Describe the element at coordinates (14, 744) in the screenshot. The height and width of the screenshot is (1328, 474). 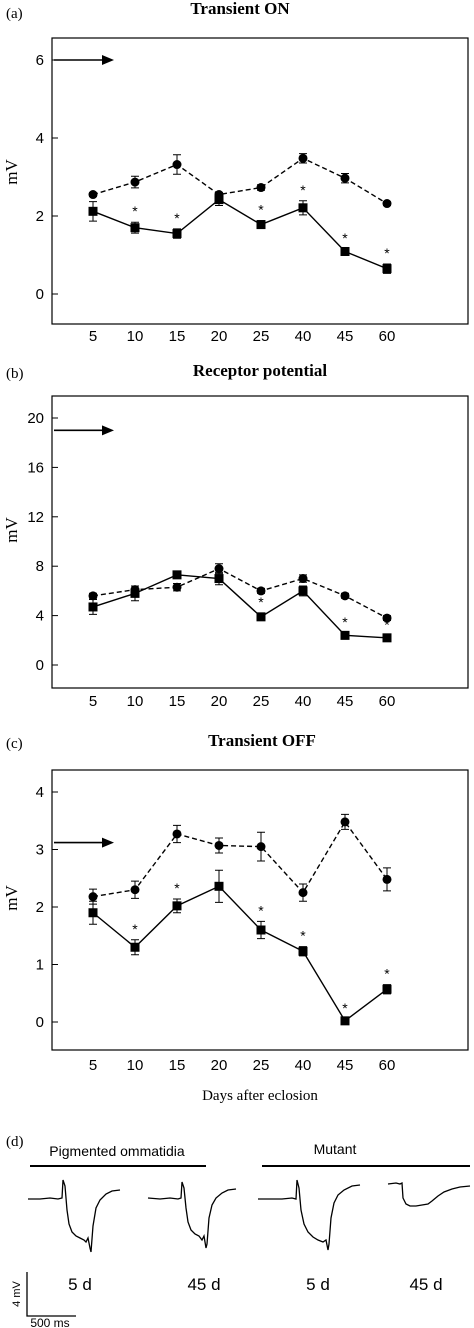
I see `panel-c-label: (c)` at that location.